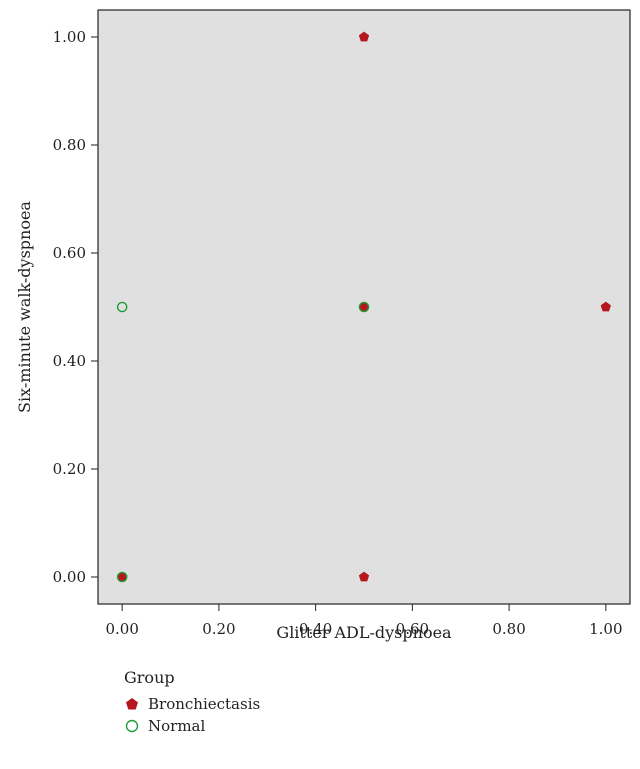 The image size is (640, 769). What do you see at coordinates (412, 629) in the screenshot?
I see `x-tick-label: 0.60` at bounding box center [412, 629].